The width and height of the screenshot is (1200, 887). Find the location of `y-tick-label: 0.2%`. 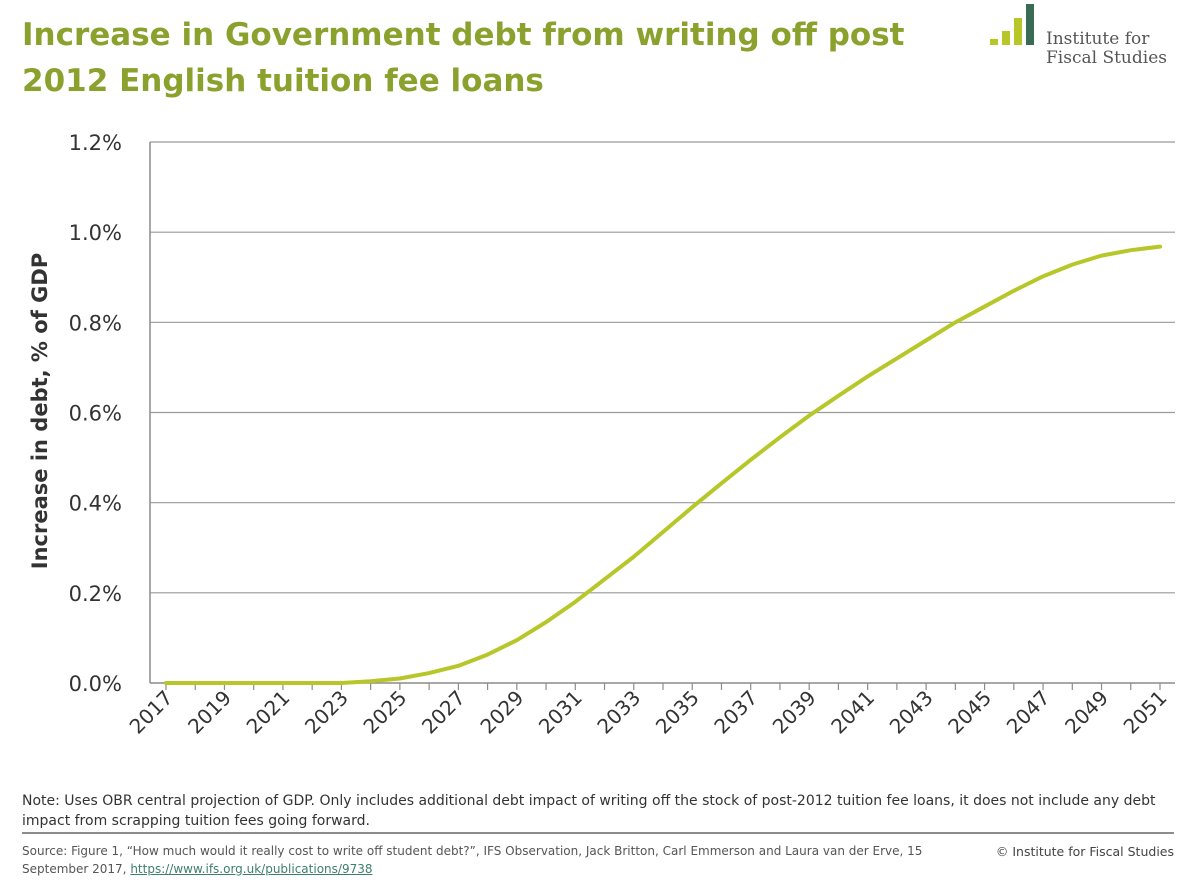

y-tick-label: 0.2% is located at coordinates (95, 594).